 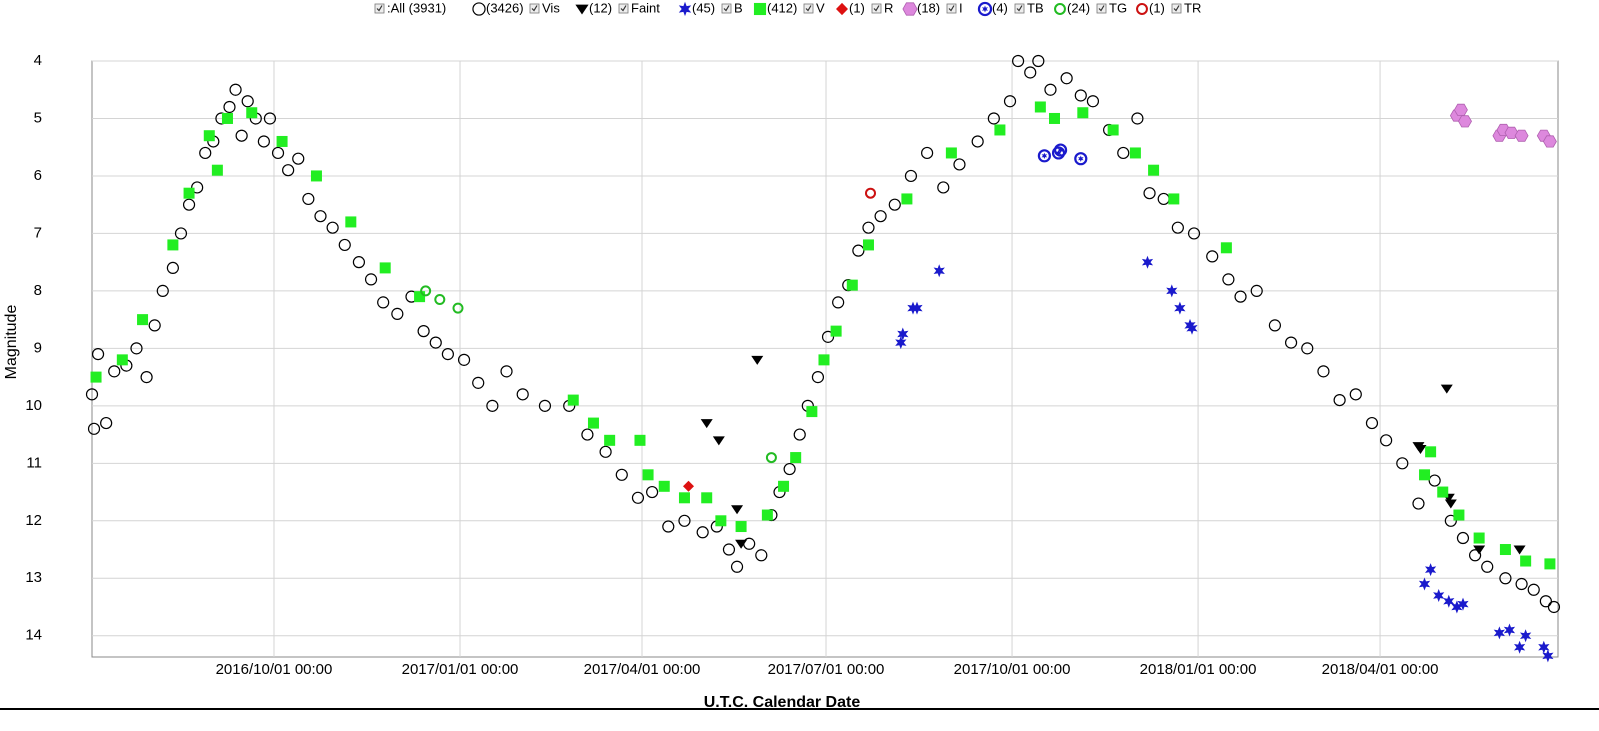 What do you see at coordinates (33, 405) in the screenshot?
I see `y-tick-label: 10` at bounding box center [33, 405].